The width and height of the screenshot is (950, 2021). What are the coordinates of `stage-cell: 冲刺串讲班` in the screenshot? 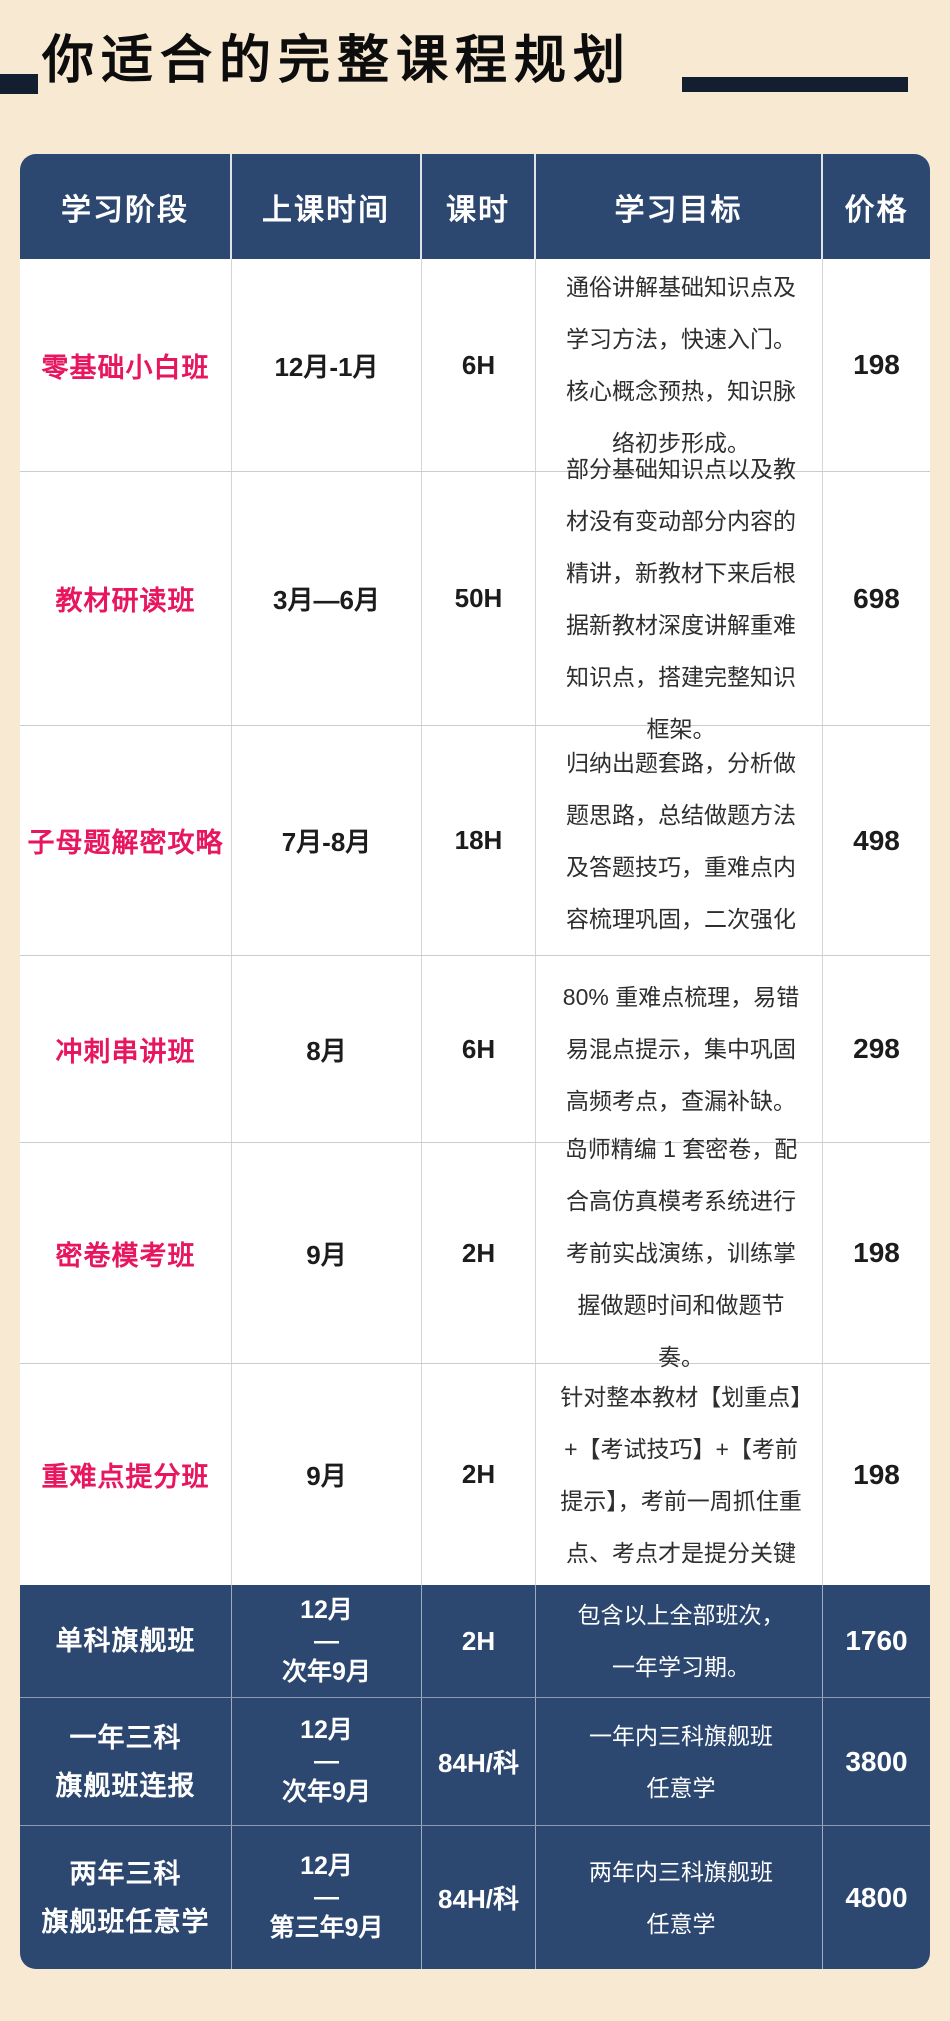 It's located at (126, 1049).